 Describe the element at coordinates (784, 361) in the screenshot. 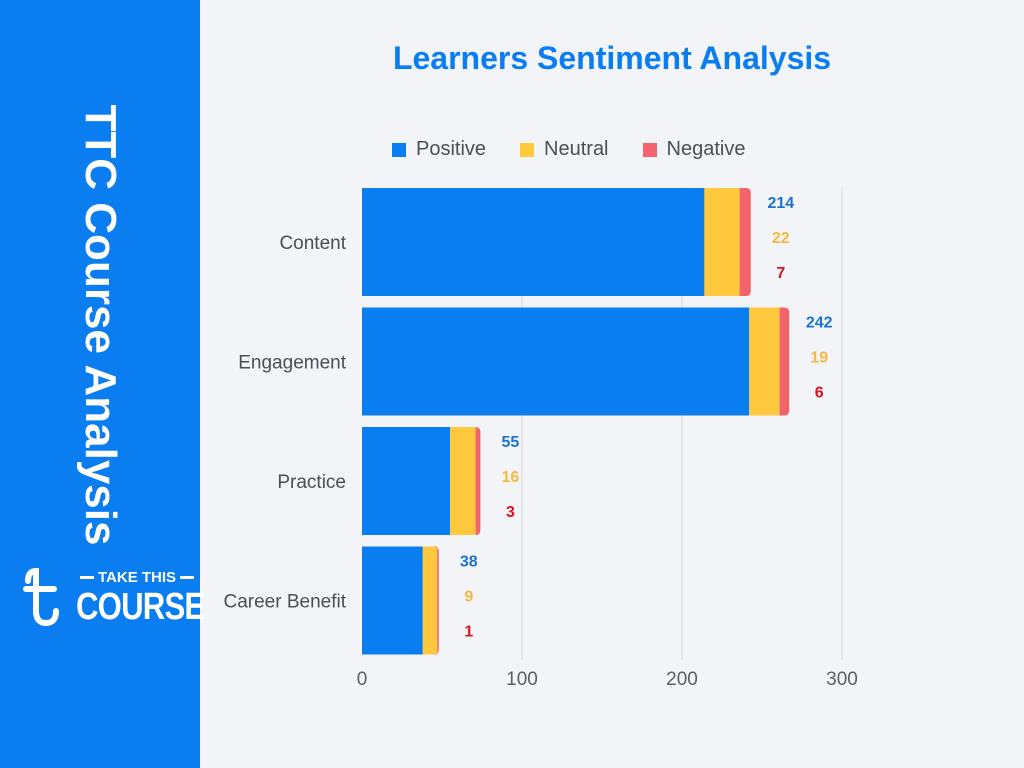

I see `bar-engagement-negative` at that location.